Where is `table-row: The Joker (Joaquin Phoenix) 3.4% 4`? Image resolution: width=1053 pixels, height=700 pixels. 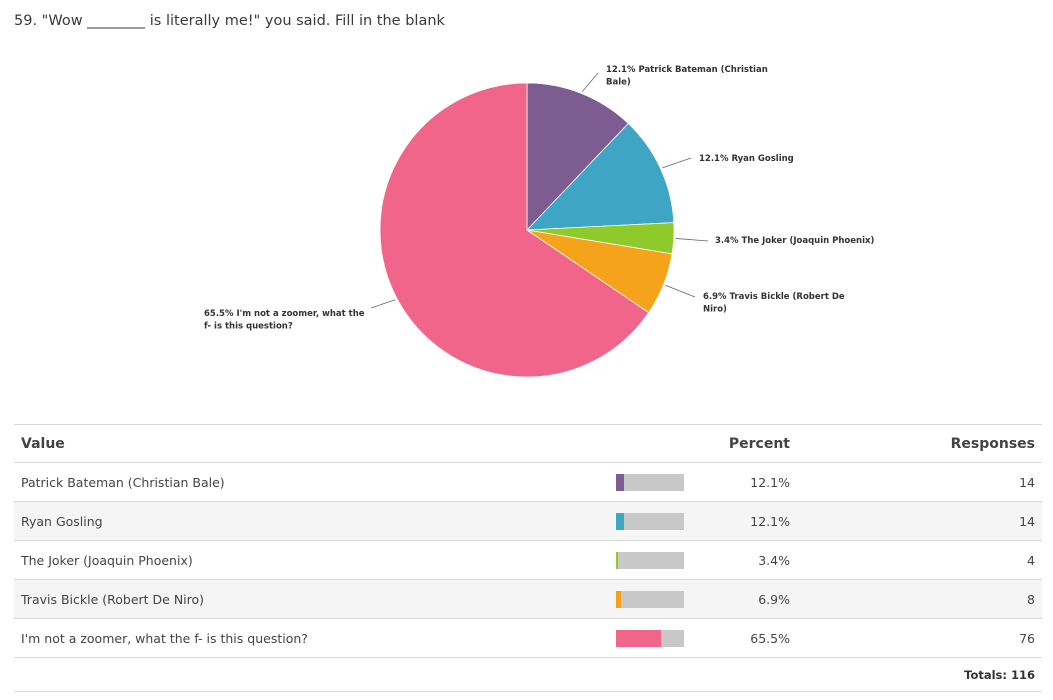 table-row: The Joker (Joaquin Phoenix) 3.4% 4 is located at coordinates (528, 560).